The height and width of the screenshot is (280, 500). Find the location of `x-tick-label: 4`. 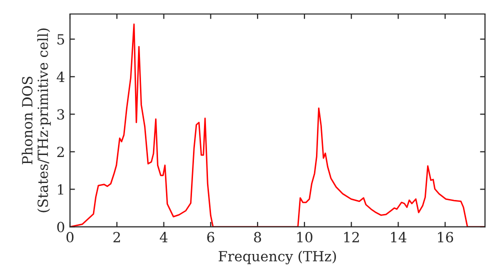

x-tick-label: 4 is located at coordinates (164, 237).